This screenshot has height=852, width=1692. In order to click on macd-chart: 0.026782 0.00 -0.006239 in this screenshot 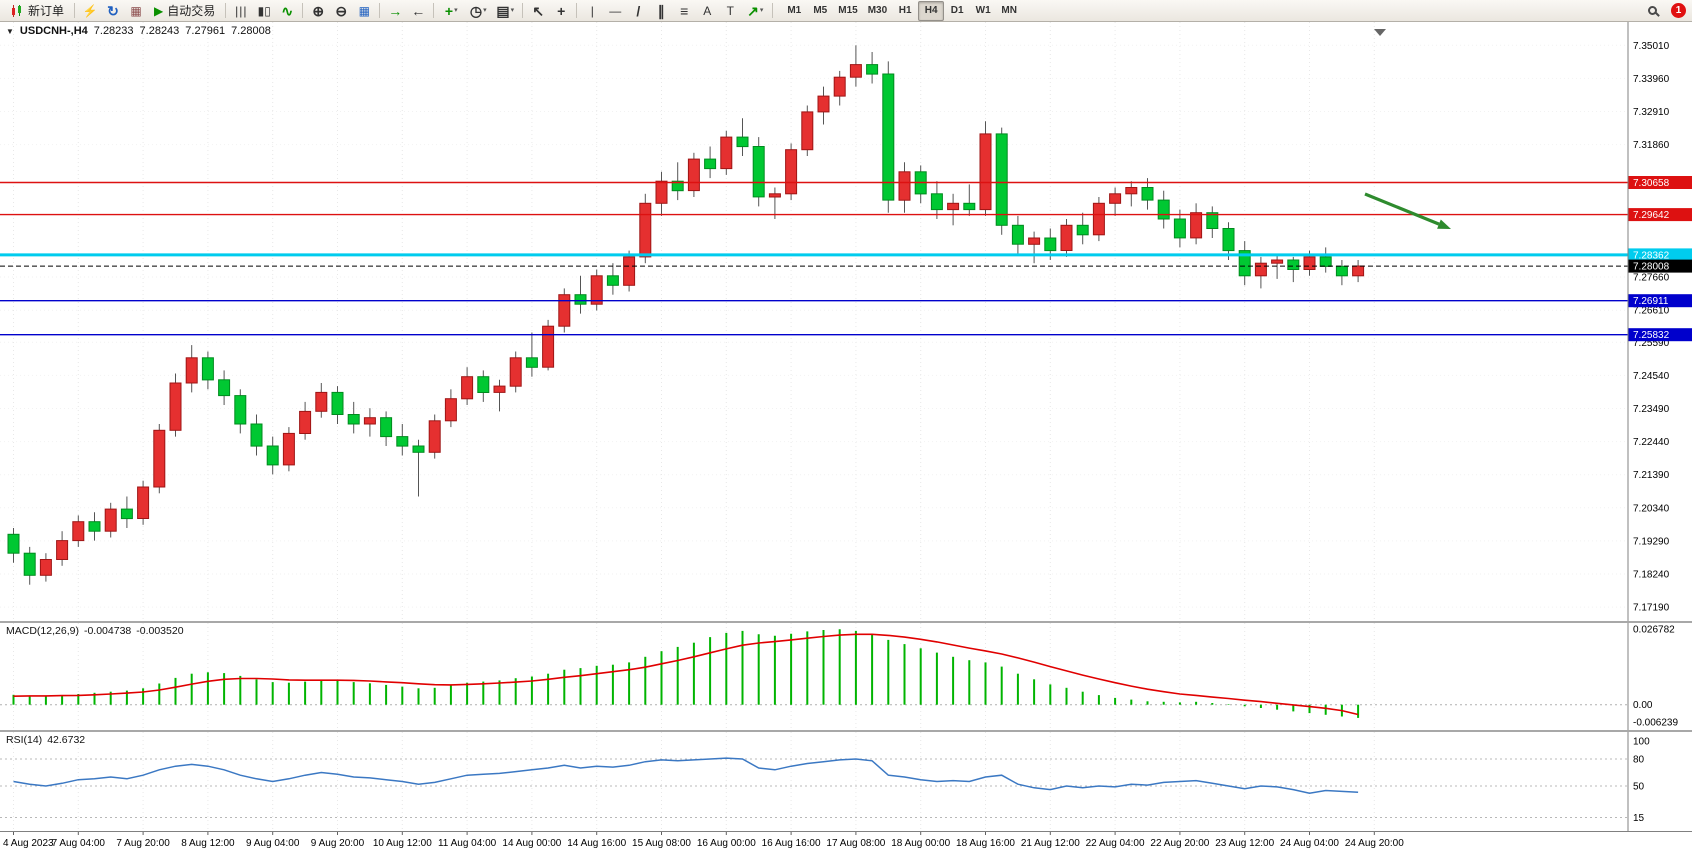, I will do `click(846, 676)`.